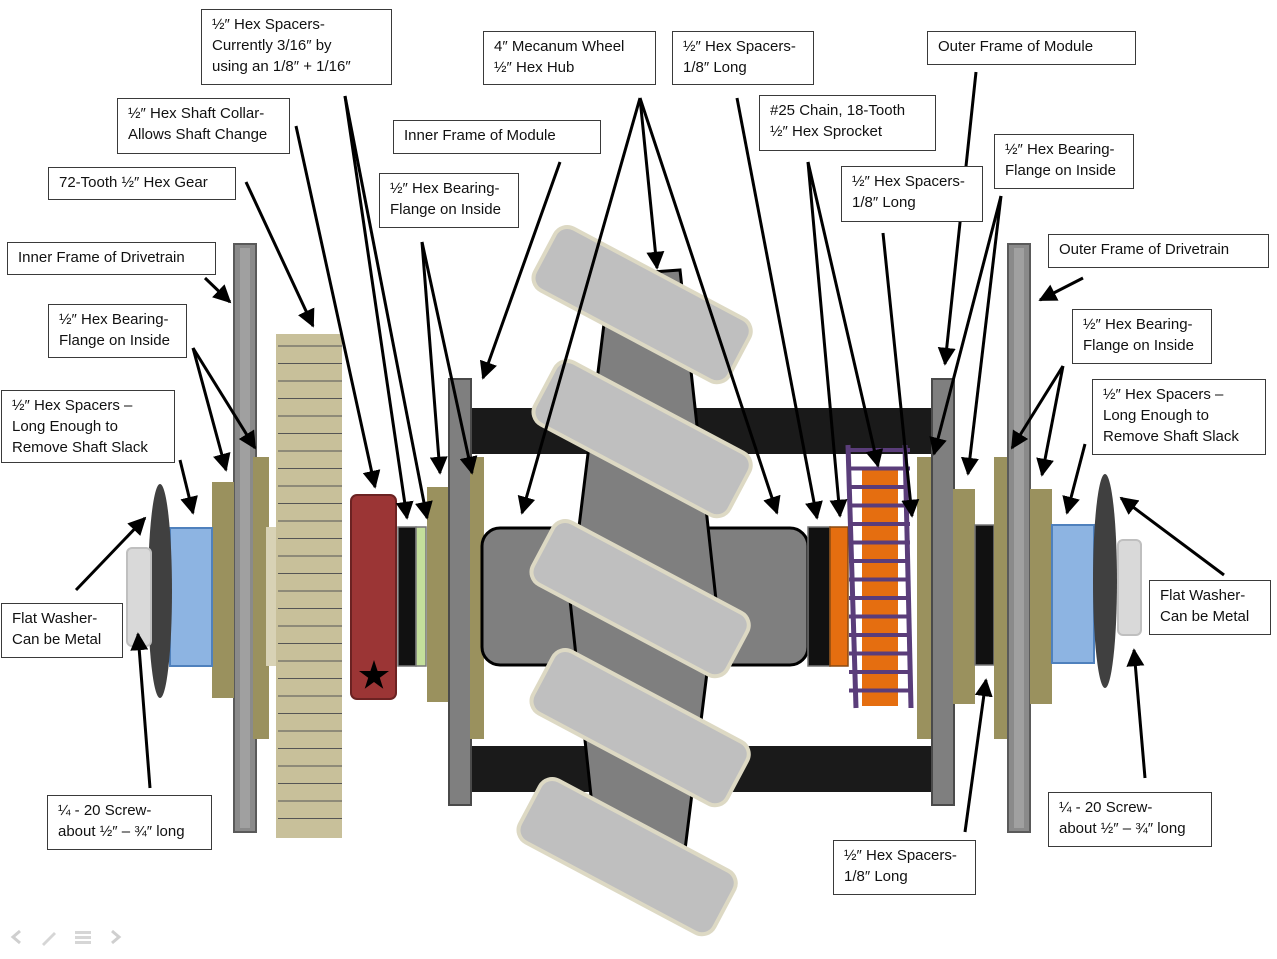 This screenshot has height=959, width=1277. Describe the element at coordinates (1210, 607) in the screenshot. I see `label-washer-right: Flat Washer- Can be Metal` at that location.